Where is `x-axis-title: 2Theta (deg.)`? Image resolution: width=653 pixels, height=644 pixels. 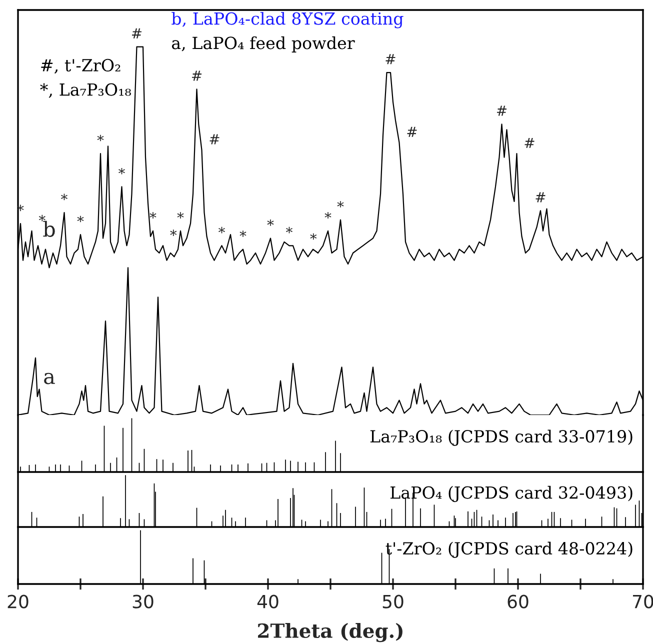
x-axis-title: 2Theta (deg.) is located at coordinates (330, 632).